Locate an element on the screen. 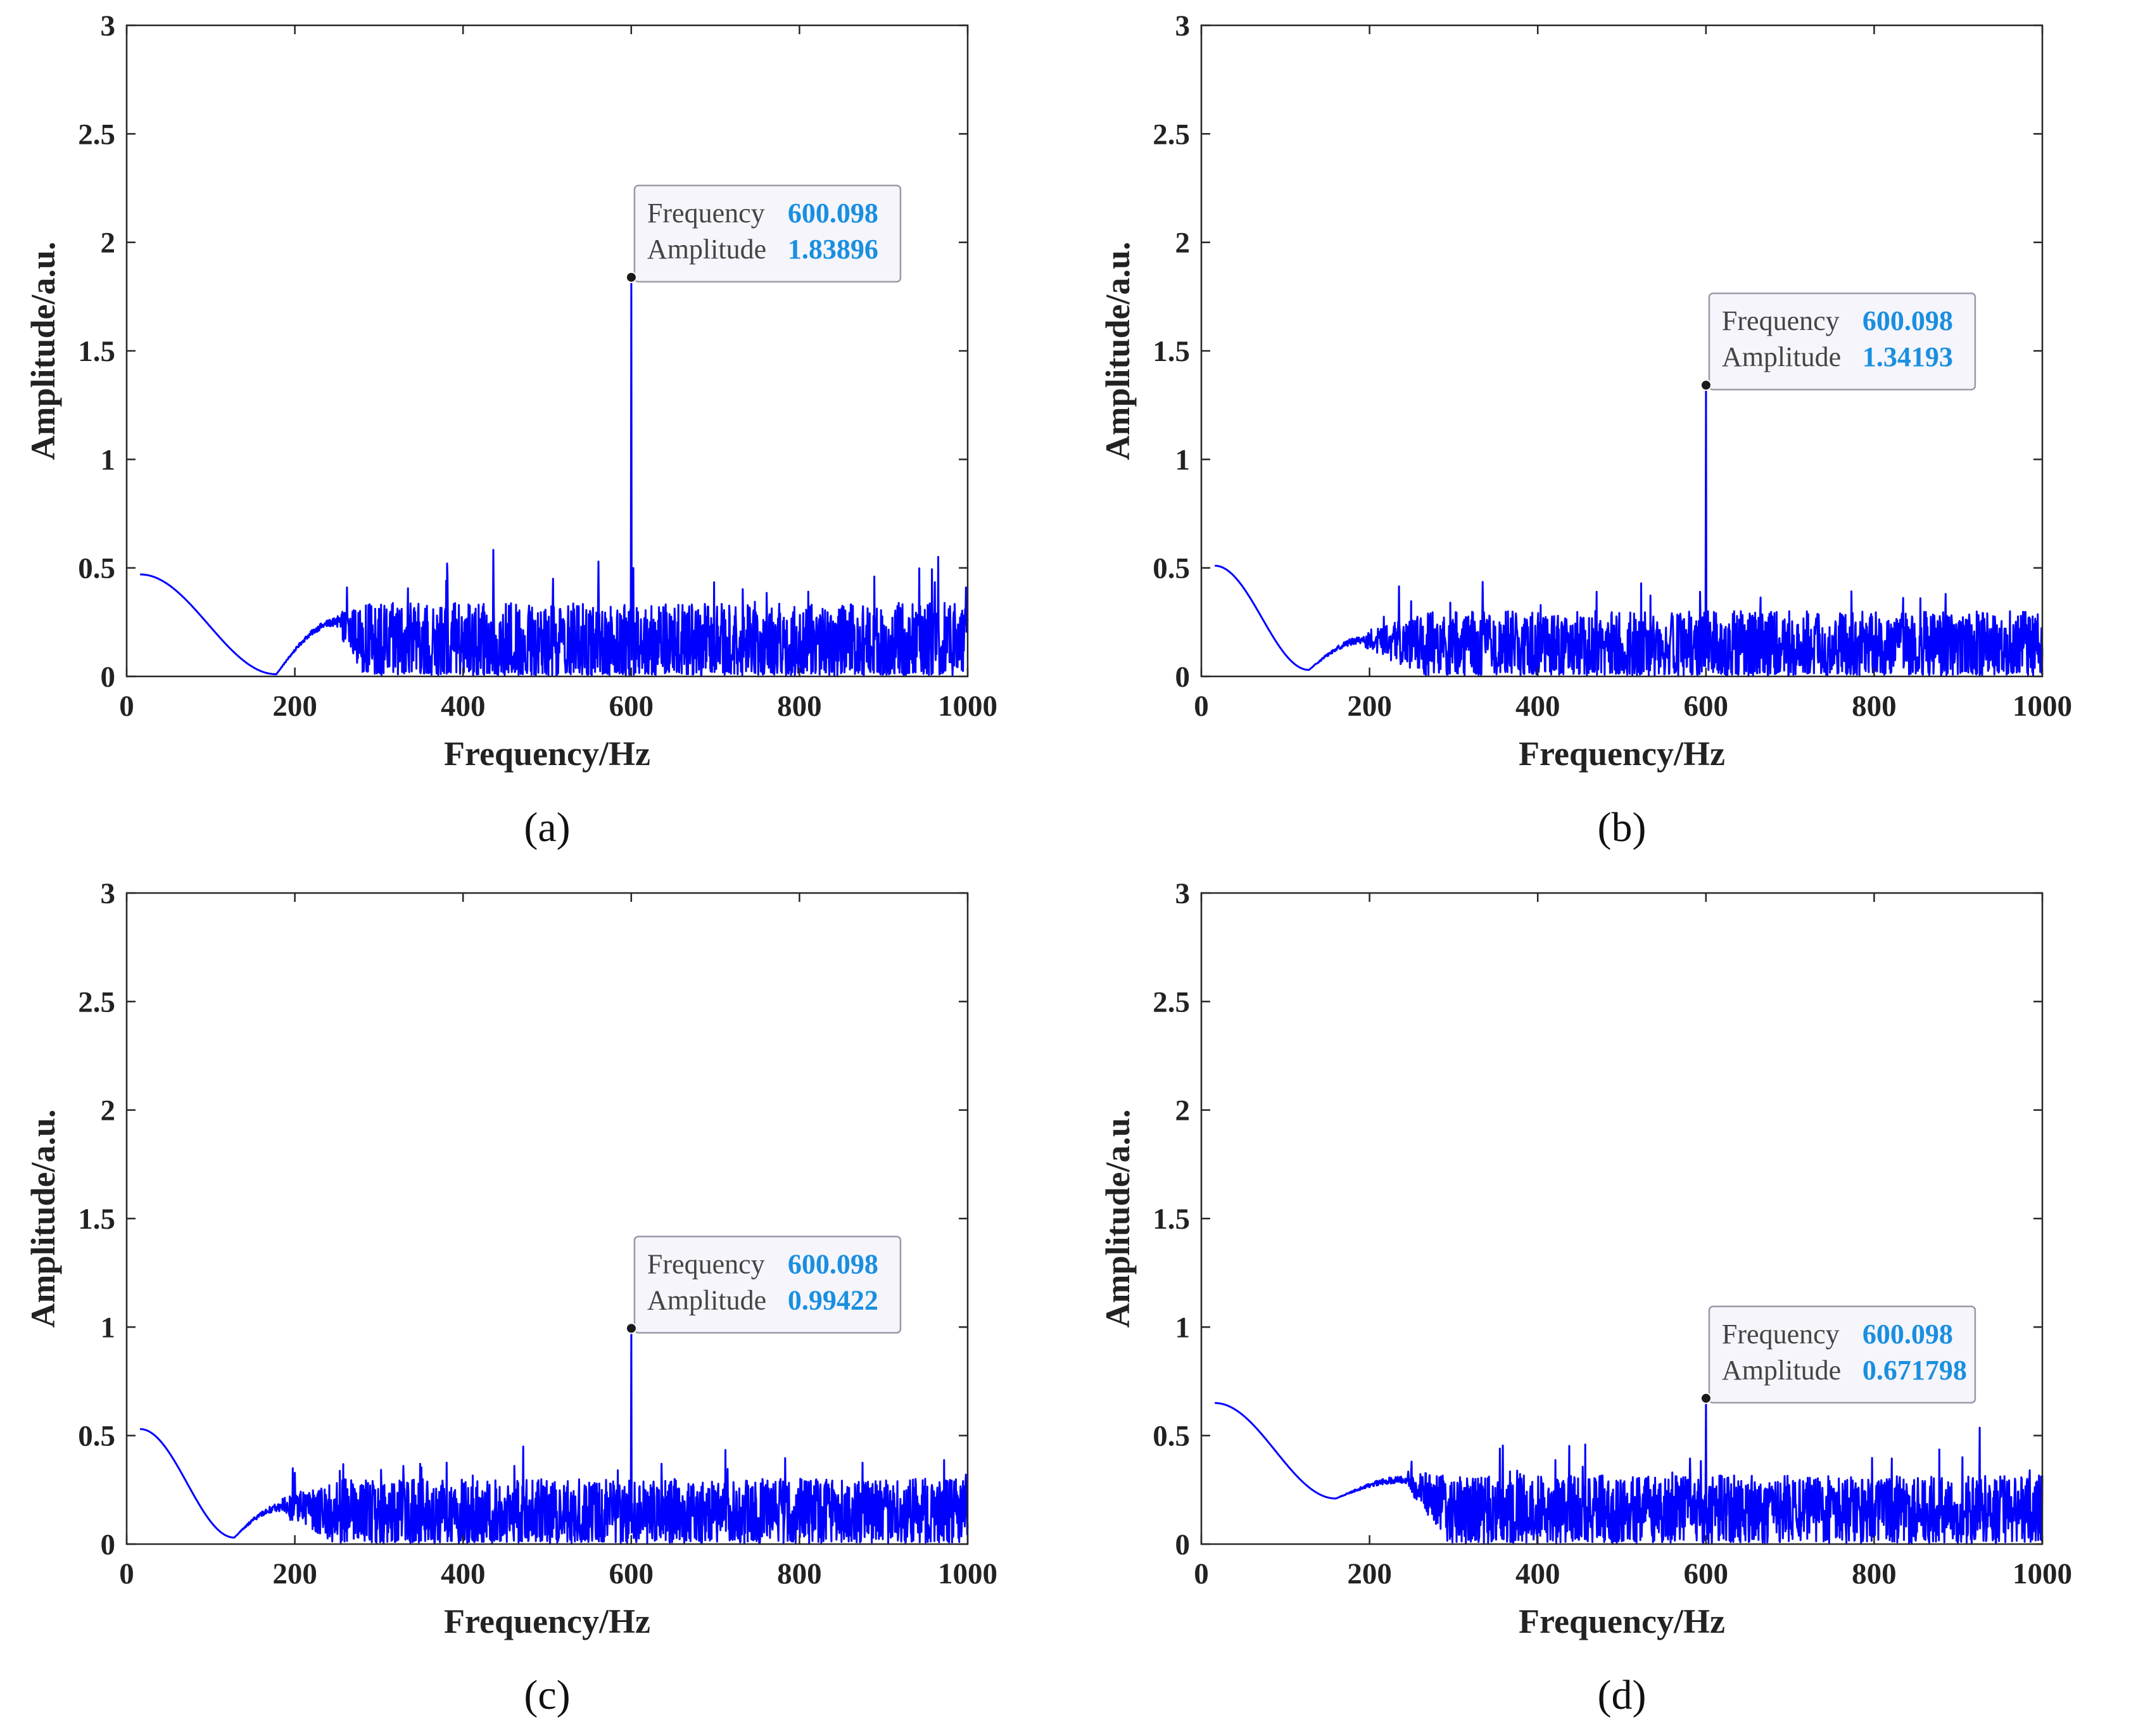 Image resolution: width=2150 pixels, height=1736 pixels. y-tick-label-b-5: 2.5 is located at coordinates (1171, 134).